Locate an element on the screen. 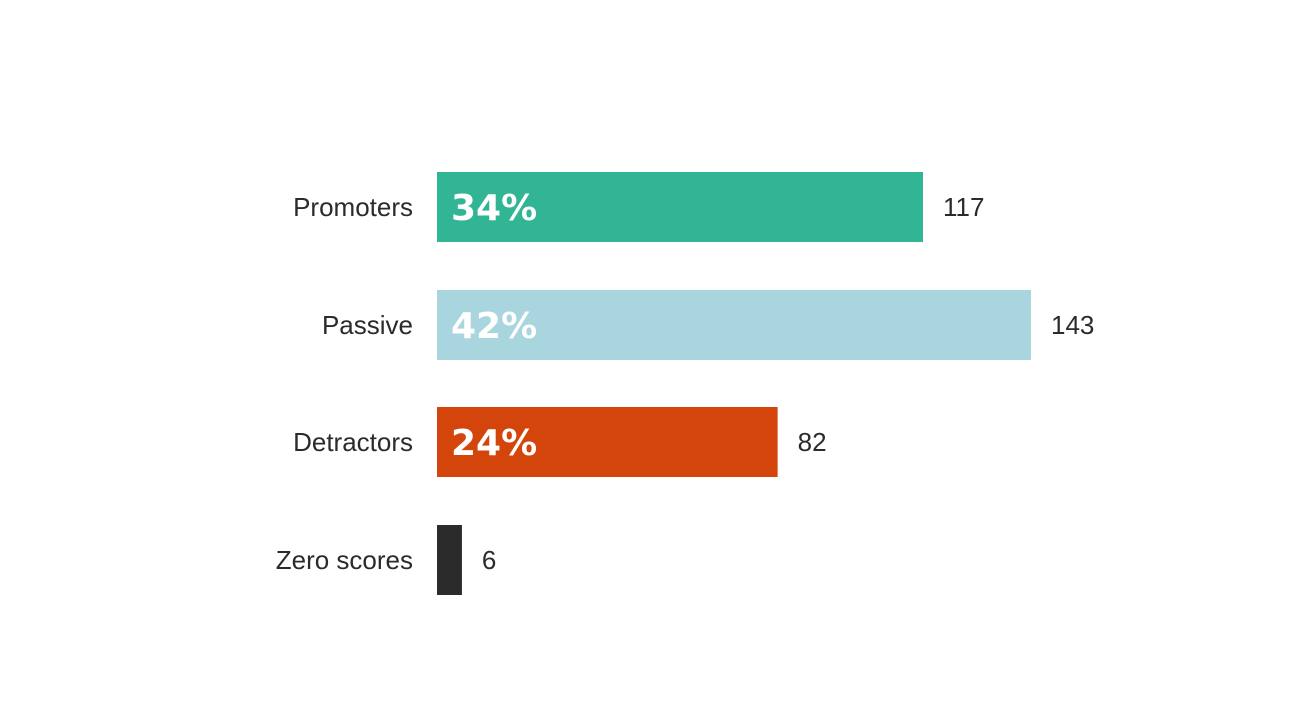 Image resolution: width=1300 pixels, height=710 pixels. bar-promoters is located at coordinates (680, 207).